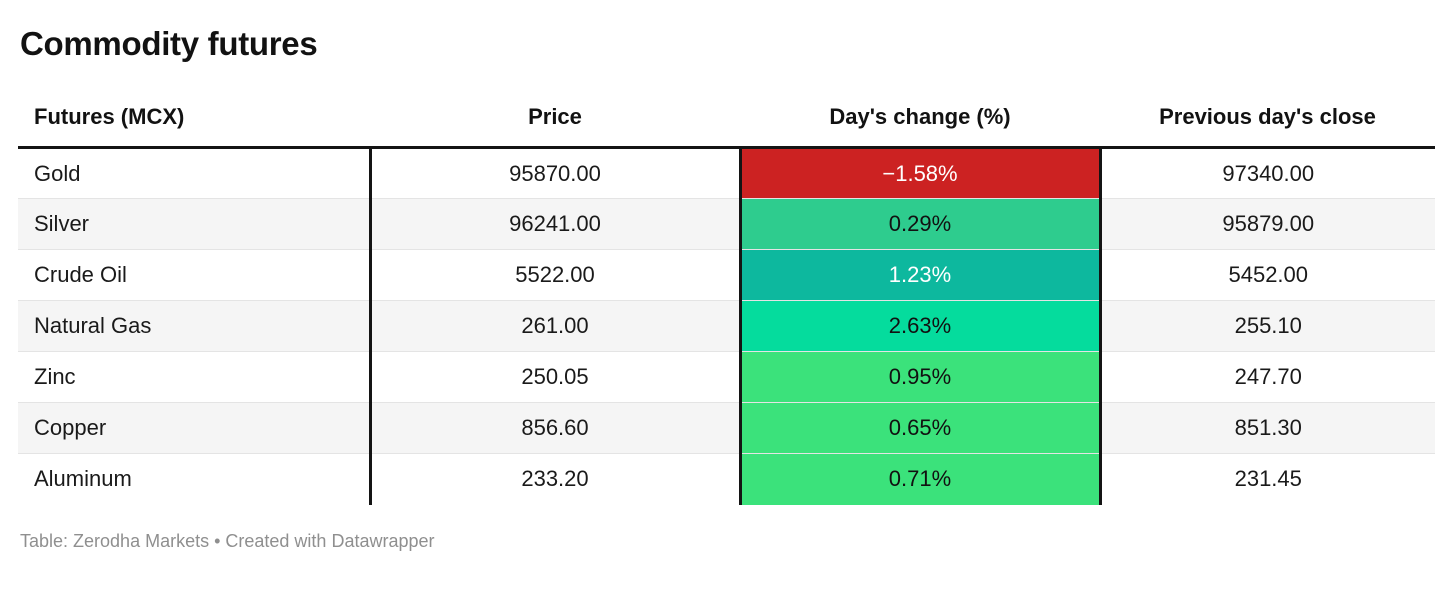 The image size is (1456, 609). What do you see at coordinates (555, 377) in the screenshot?
I see `price-cell: 250.05` at bounding box center [555, 377].